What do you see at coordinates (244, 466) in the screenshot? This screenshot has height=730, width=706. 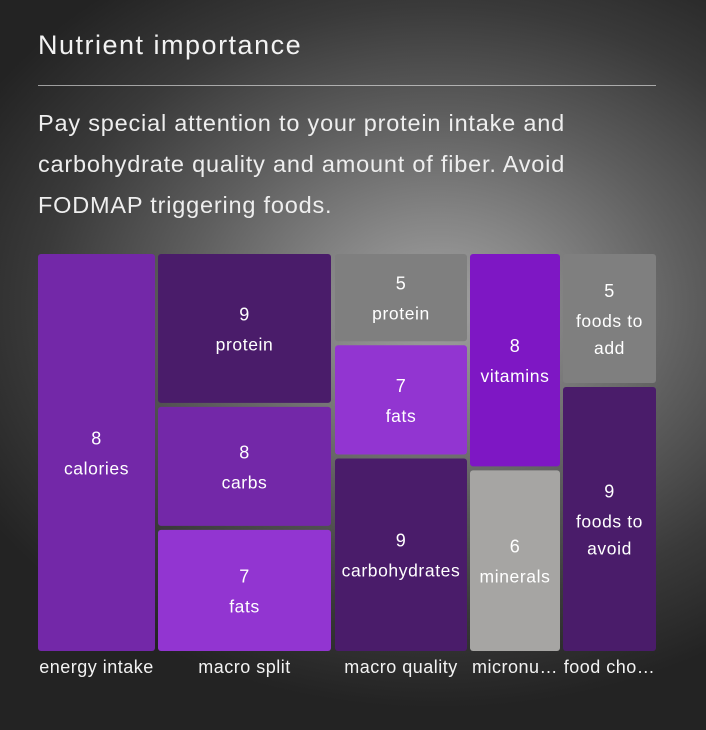 I see `cell-macro-split-carbs` at bounding box center [244, 466].